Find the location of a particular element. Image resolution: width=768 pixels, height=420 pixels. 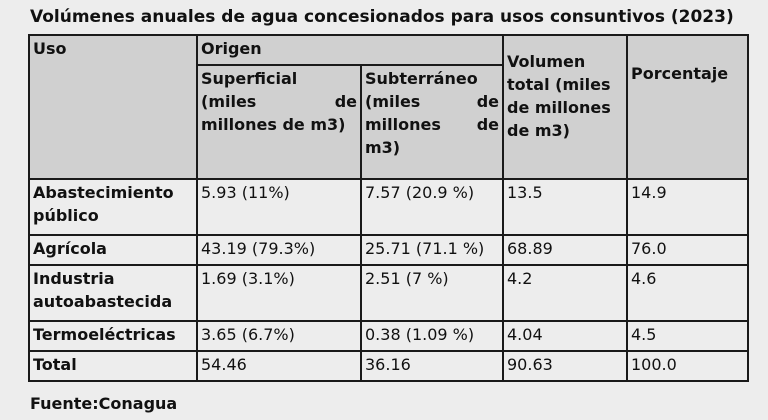

cell-superficial: 3.65 (6.7%) is located at coordinates (279, 336).